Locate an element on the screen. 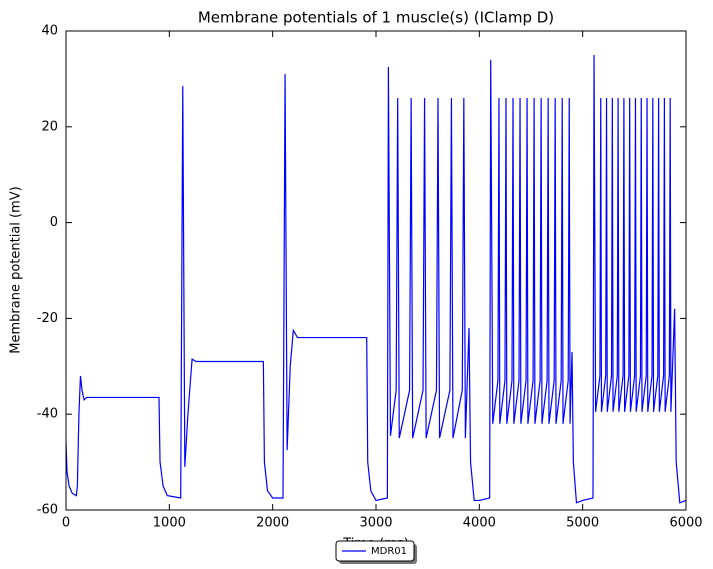  y-axis-label: Membrane potential (mV) is located at coordinates (16, 269).